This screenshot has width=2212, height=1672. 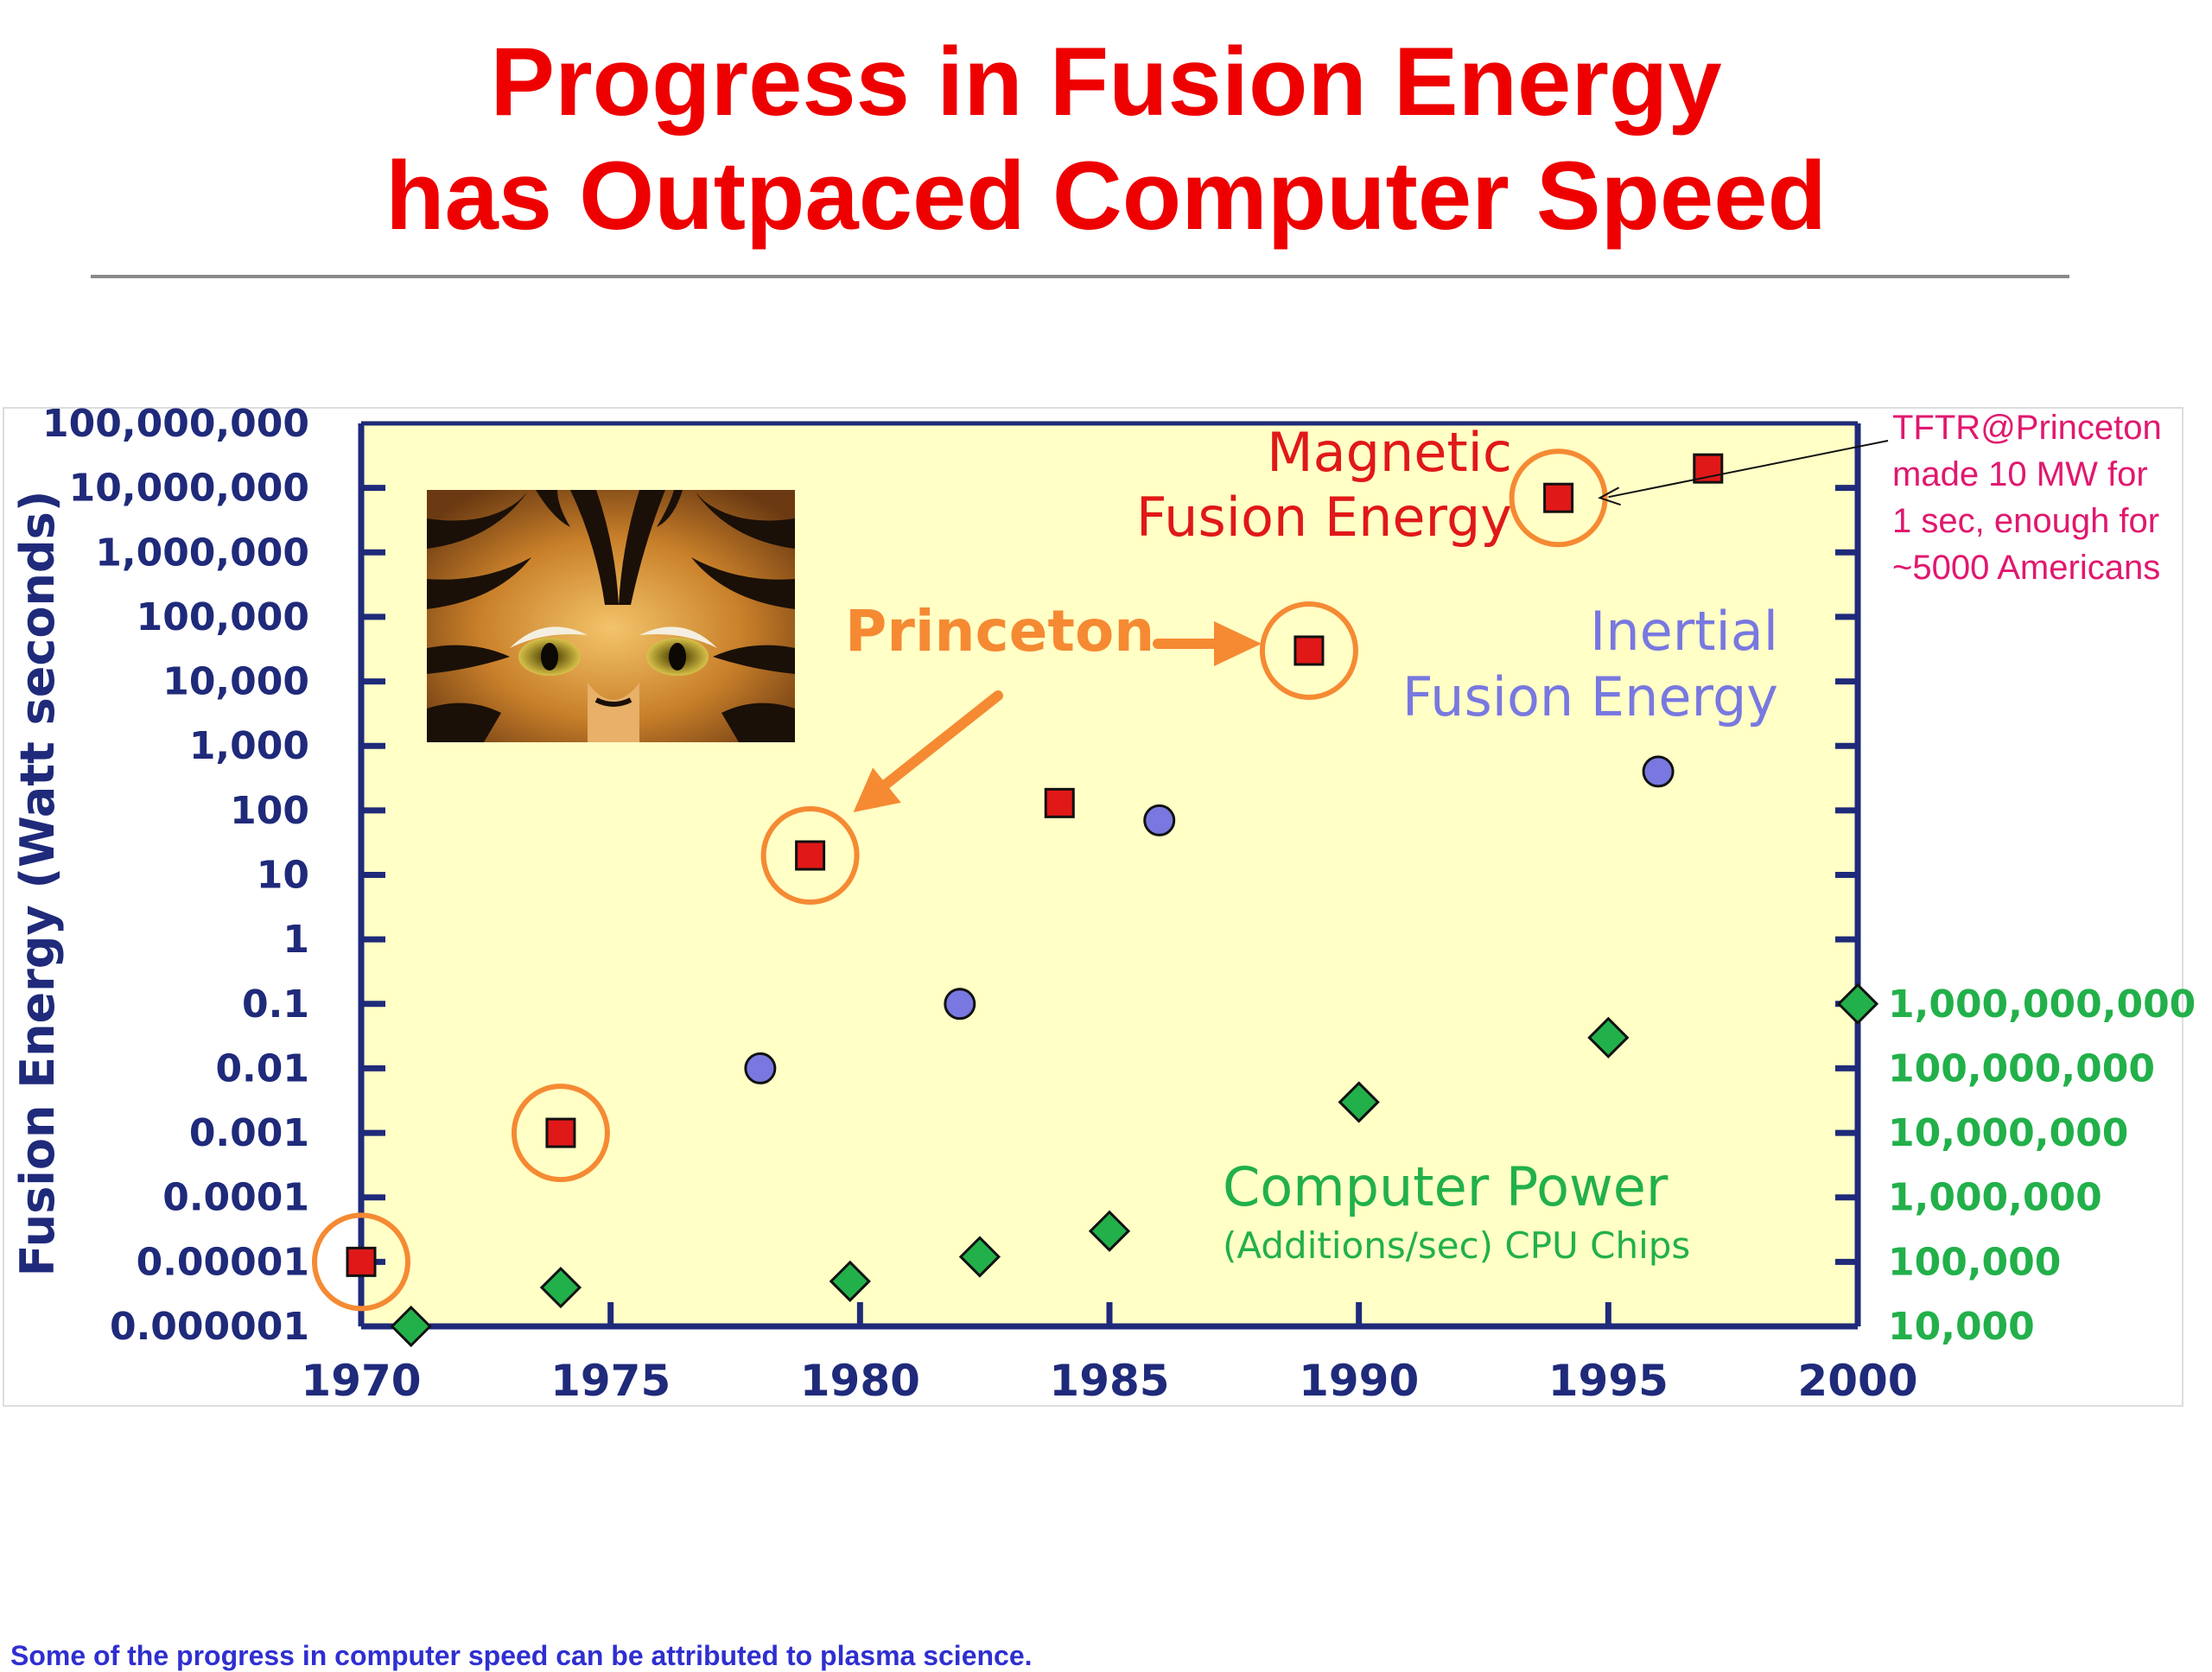 I want to click on y-left-tick-label: 0.00001, so click(x=223, y=1262).